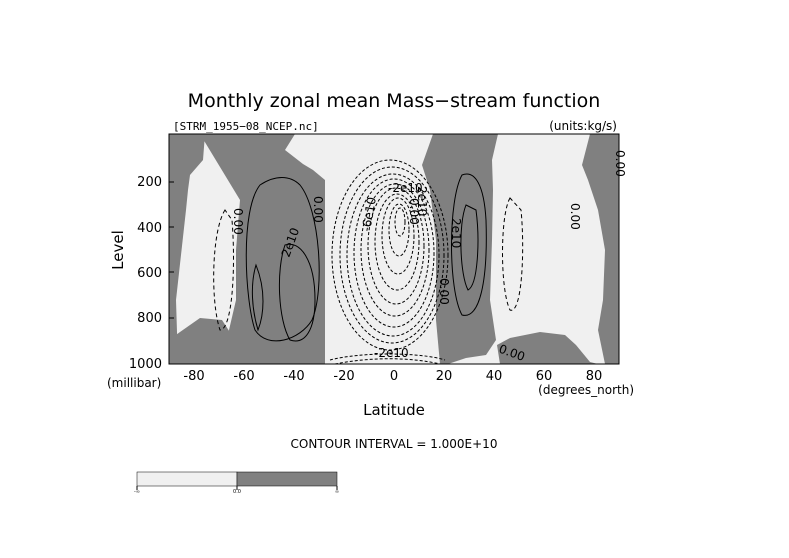 Image resolution: width=789 pixels, height=558 pixels. I want to click on x-tick-label: 80, so click(594, 376).